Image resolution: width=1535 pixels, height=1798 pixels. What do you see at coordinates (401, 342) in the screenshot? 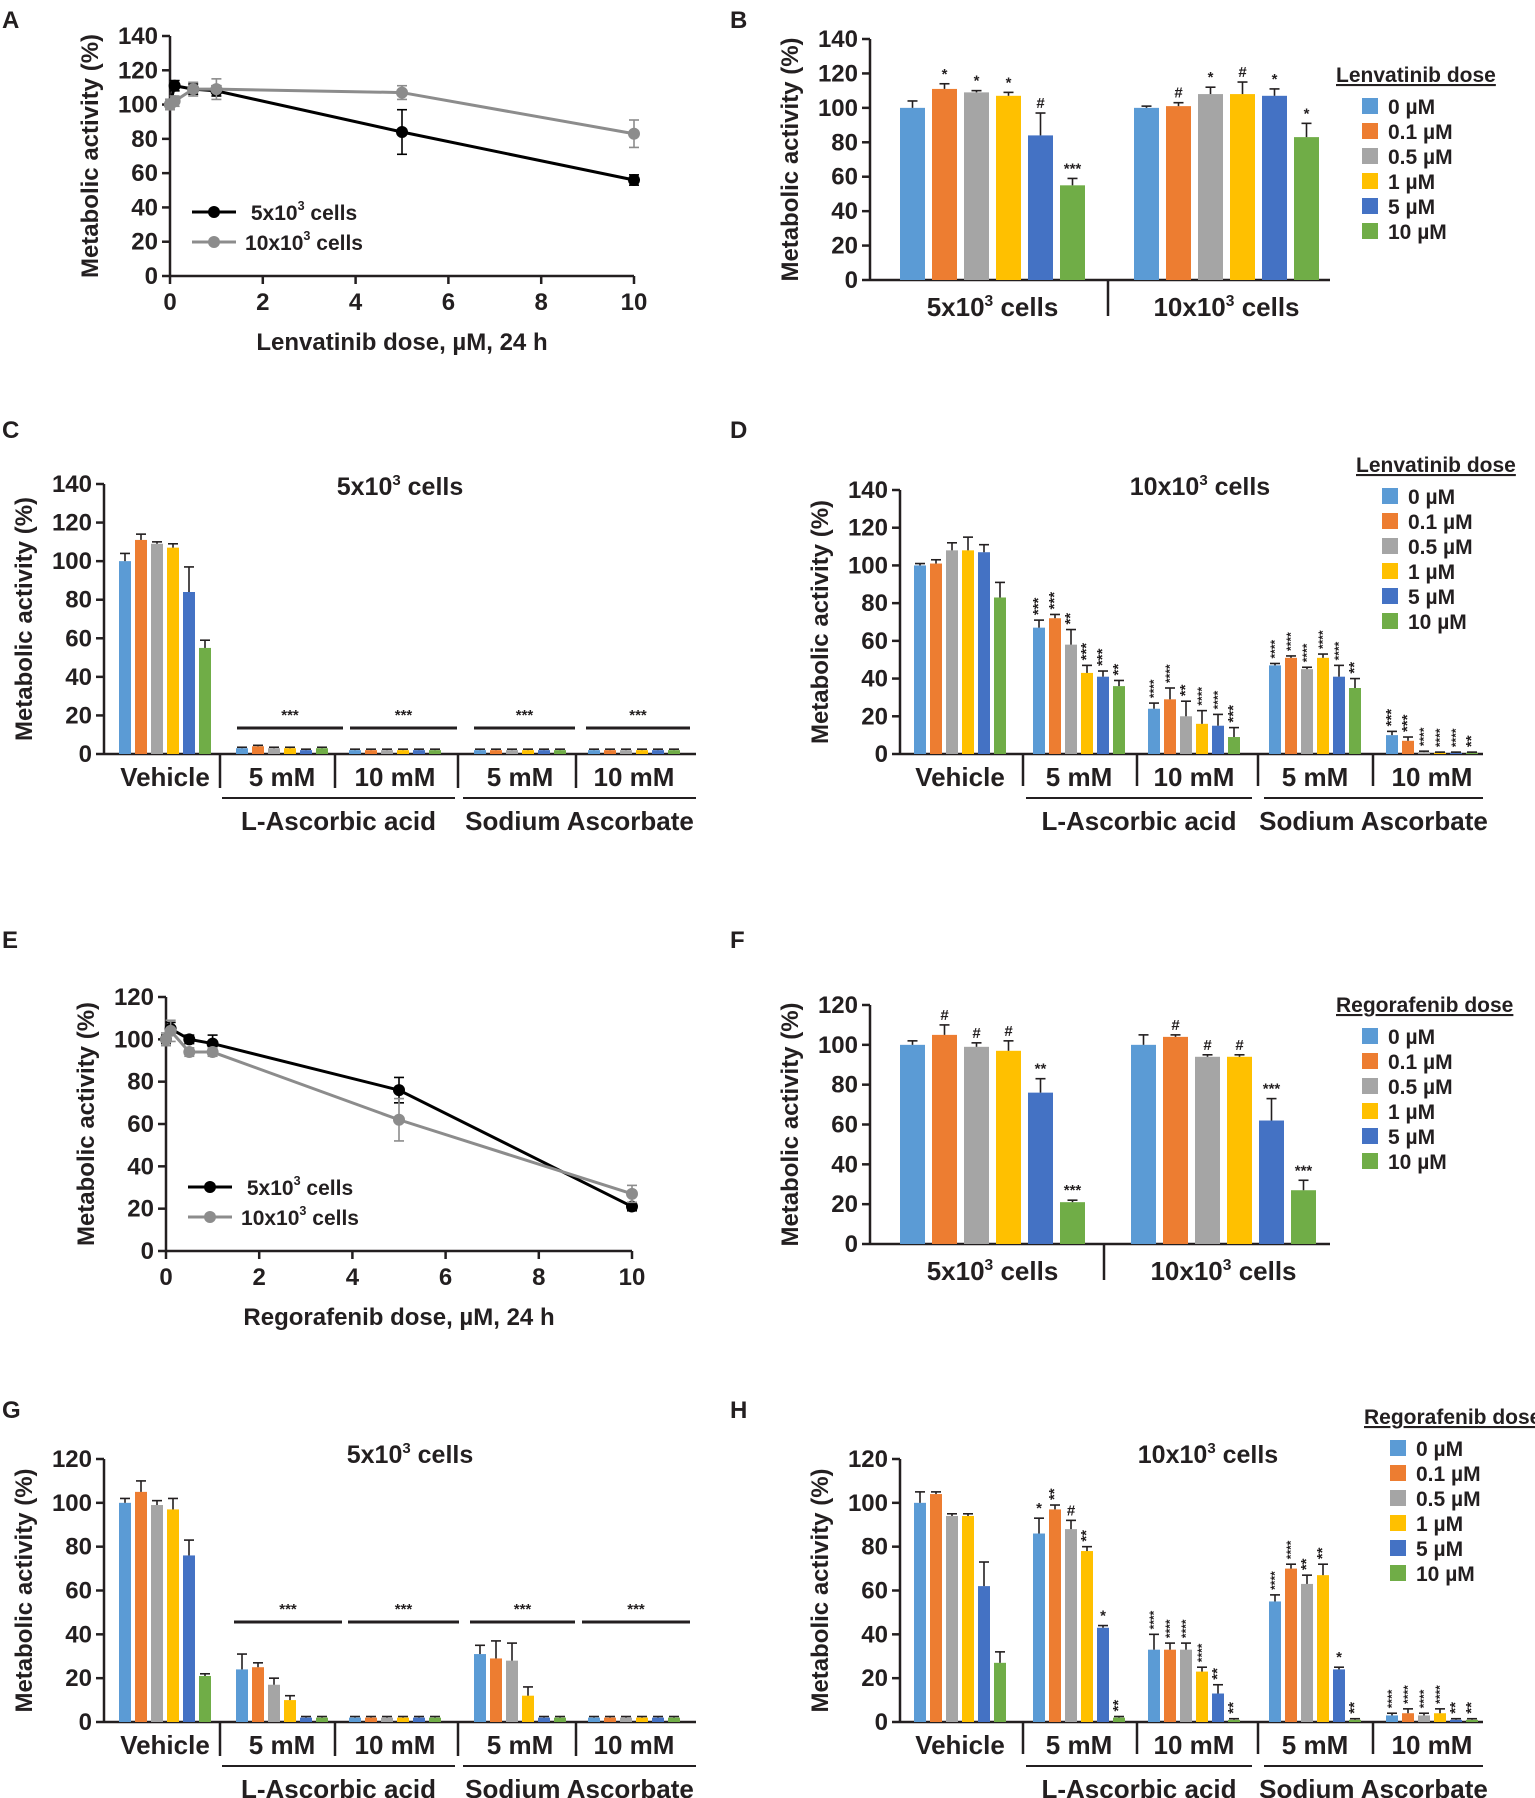
I see `x-axis-label: Lenvatinib dose, µM, 24 h` at bounding box center [401, 342].